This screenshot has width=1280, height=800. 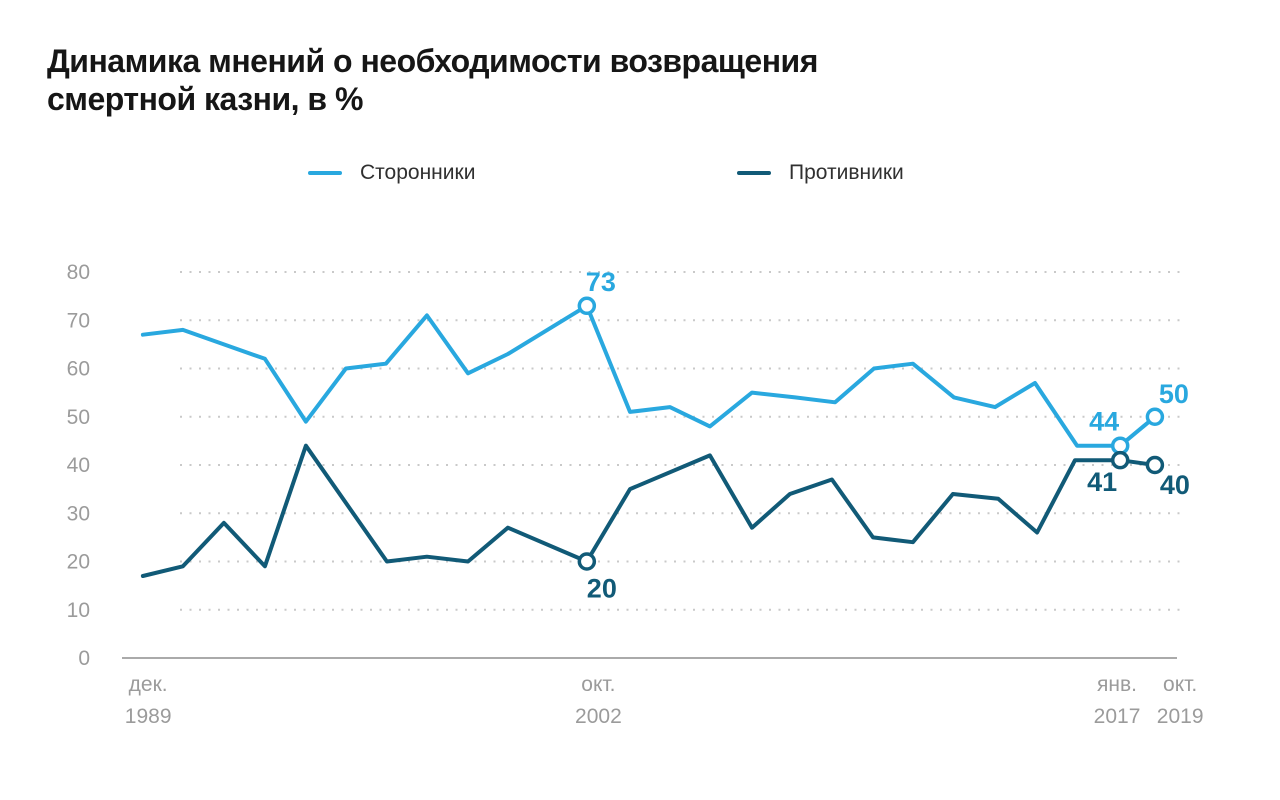 What do you see at coordinates (1180, 716) in the screenshot?
I see `x-tick-label-year-3: 2019` at bounding box center [1180, 716].